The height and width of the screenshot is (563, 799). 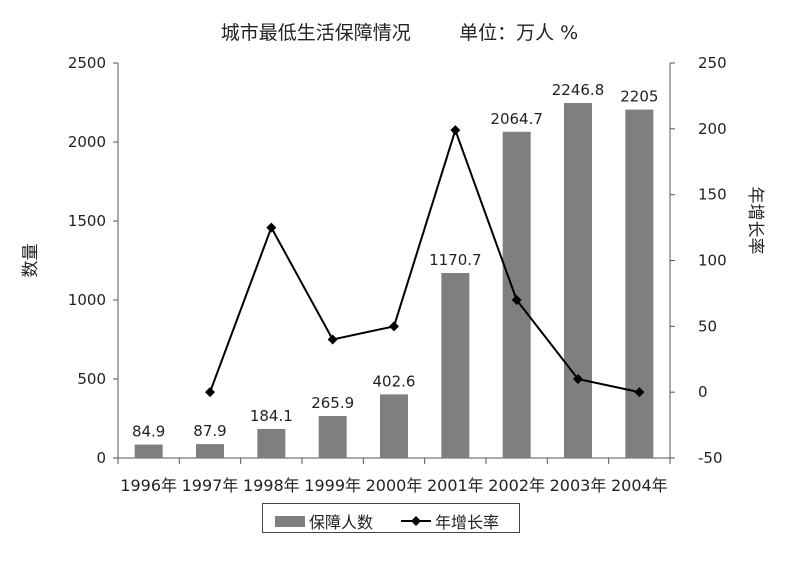 What do you see at coordinates (416, 521) in the screenshot?
I see `legend-line-marker` at bounding box center [416, 521].